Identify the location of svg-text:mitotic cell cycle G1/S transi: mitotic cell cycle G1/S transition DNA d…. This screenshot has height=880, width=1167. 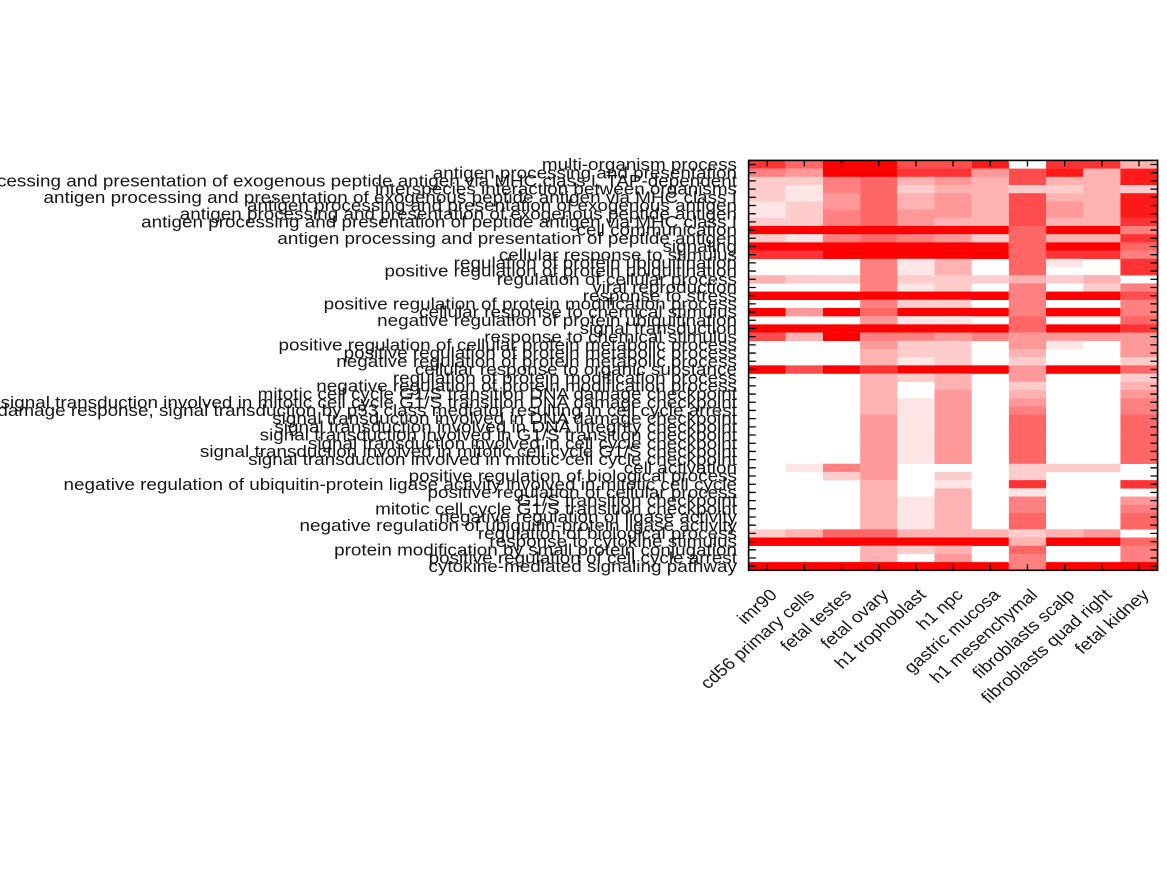
(497, 394).